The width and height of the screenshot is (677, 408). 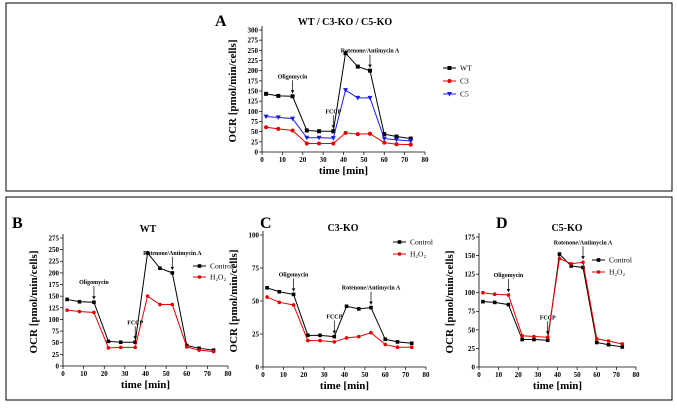 I want to click on annotation-label: Oligomycin, so click(x=94, y=283).